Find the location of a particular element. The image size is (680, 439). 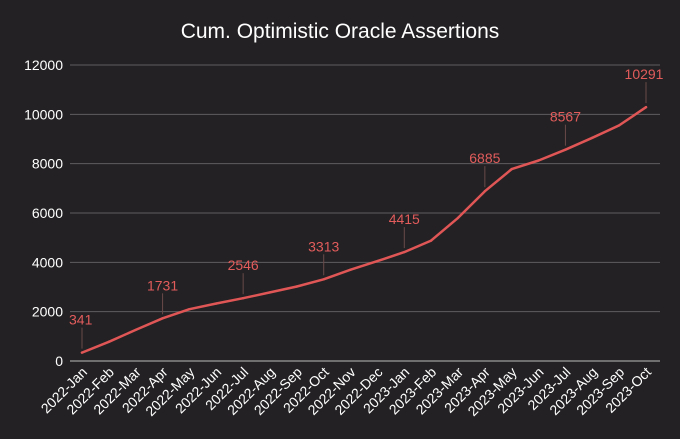

data-label: 3313 is located at coordinates (323, 246).